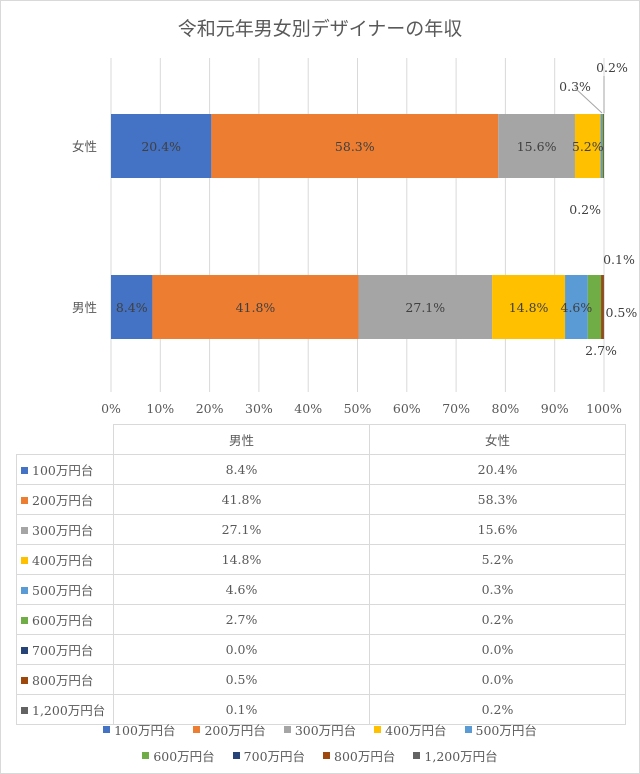 The height and width of the screenshot is (774, 640). Describe the element at coordinates (320, 29) in the screenshot. I see `chart-title: 令和元年男女別デザイナーの年収` at that location.